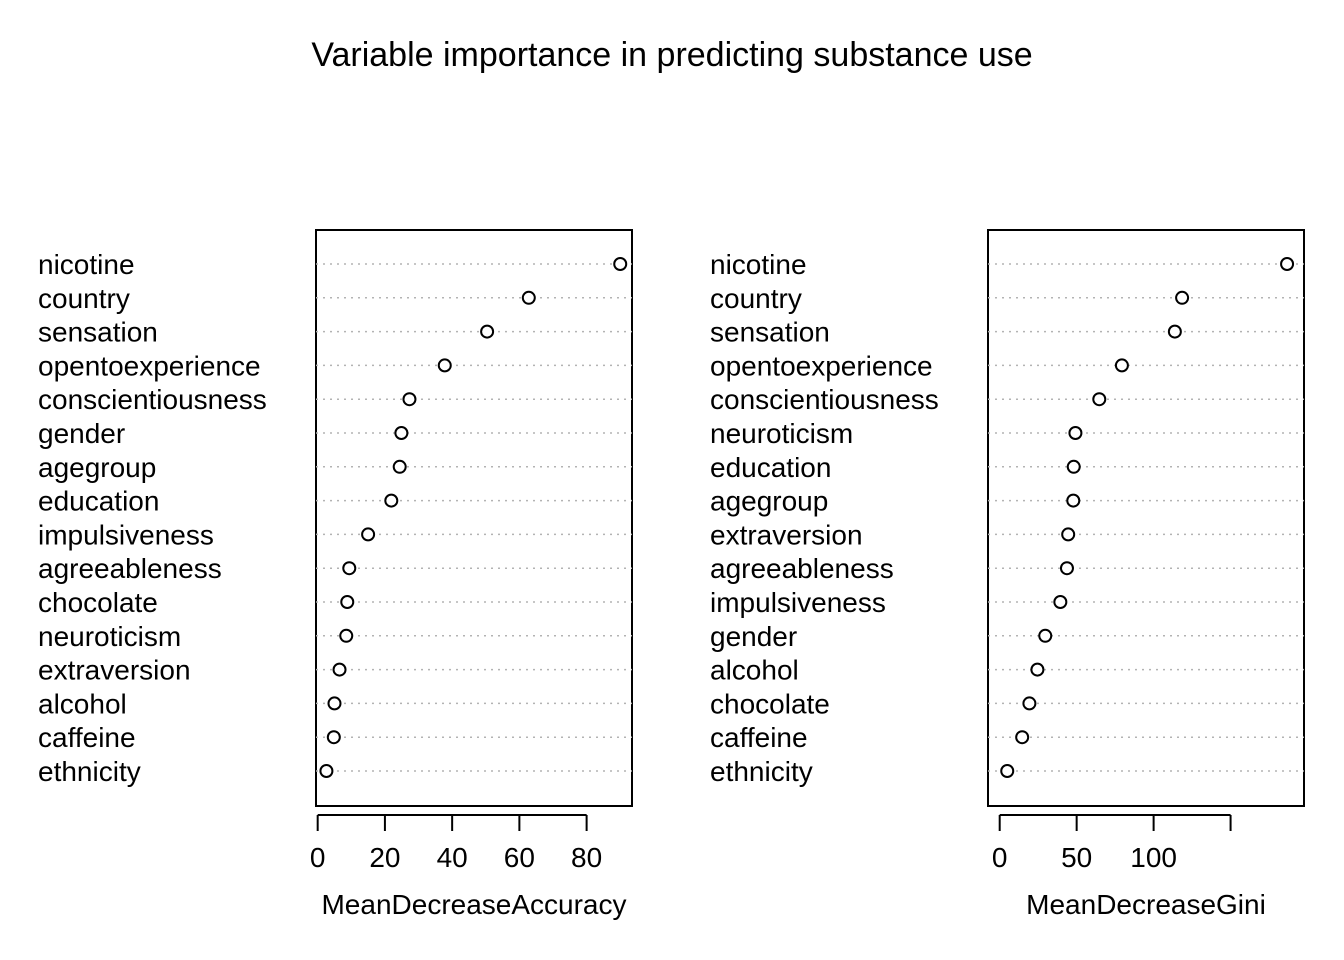 This screenshot has width=1344, height=960. Describe the element at coordinates (519, 857) in the screenshot. I see `x-tick-label: 60` at that location.